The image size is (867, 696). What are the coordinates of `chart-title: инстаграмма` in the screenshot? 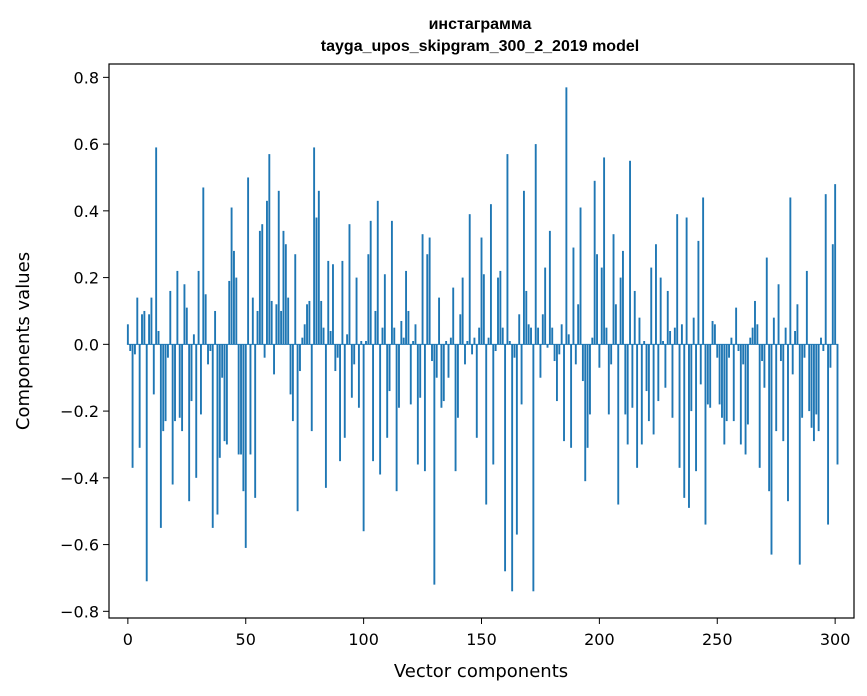 It's located at (480, 24).